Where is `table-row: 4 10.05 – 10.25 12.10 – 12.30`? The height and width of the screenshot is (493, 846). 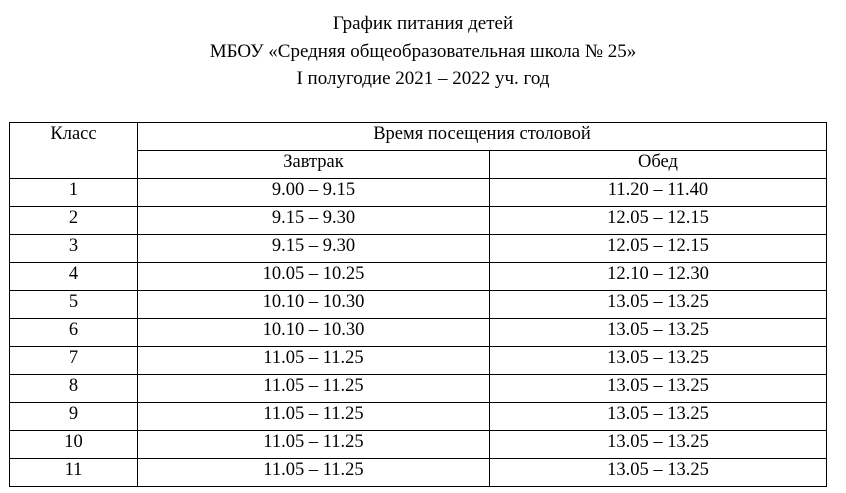
table-row: 4 10.05 – 10.25 12.10 – 12.30 is located at coordinates (418, 276).